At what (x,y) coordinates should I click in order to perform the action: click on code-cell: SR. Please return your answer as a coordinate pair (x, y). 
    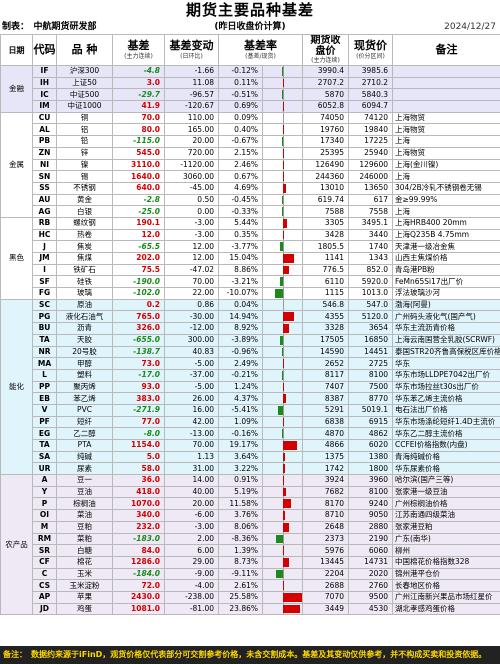
    Looking at the image, I should click on (44, 550).